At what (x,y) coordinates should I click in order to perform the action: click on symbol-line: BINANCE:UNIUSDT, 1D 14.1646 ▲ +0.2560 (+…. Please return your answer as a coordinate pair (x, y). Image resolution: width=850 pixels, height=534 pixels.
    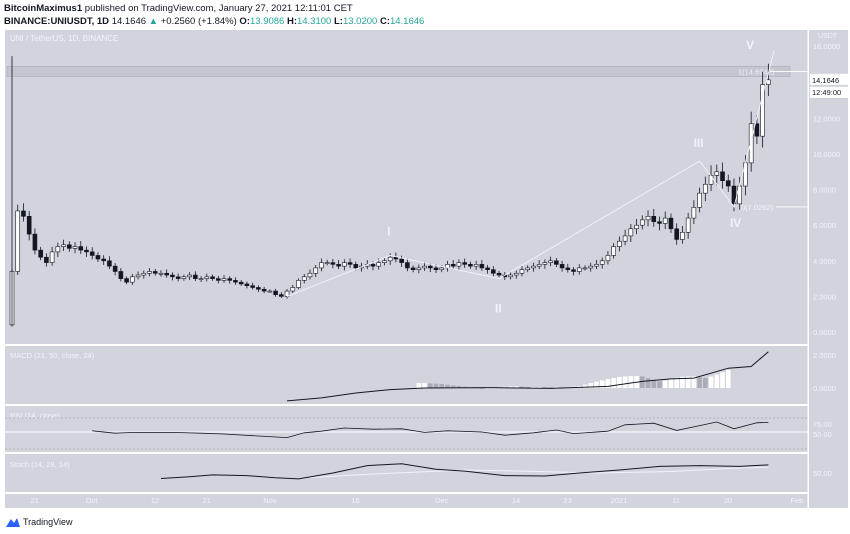
    Looking at the image, I should click on (214, 21).